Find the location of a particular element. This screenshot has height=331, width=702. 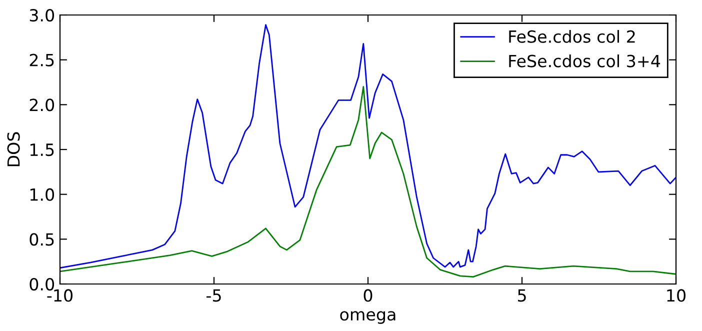

x-tick-label: -5 is located at coordinates (213, 295).